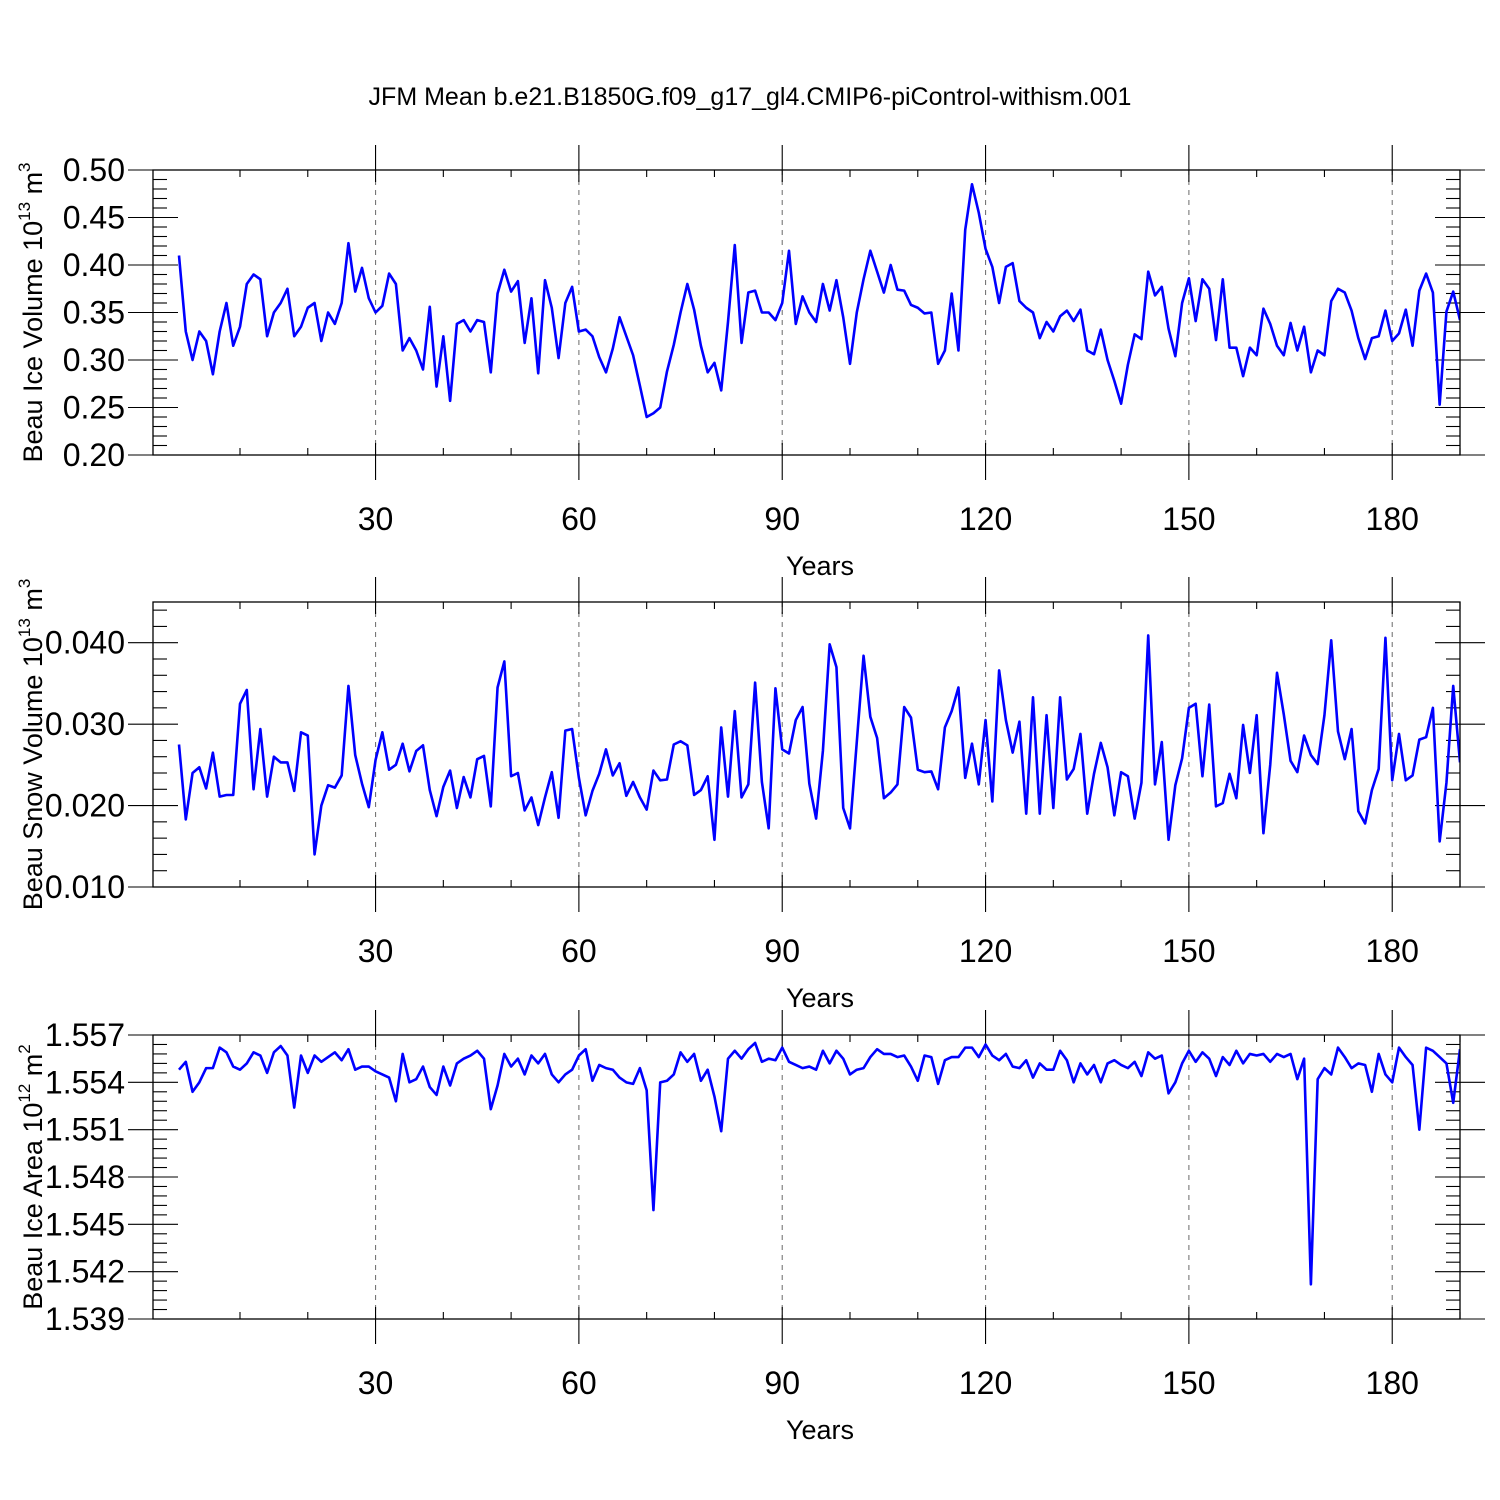  What do you see at coordinates (94, 455) in the screenshot?
I see `ytick-label: 0.20` at bounding box center [94, 455].